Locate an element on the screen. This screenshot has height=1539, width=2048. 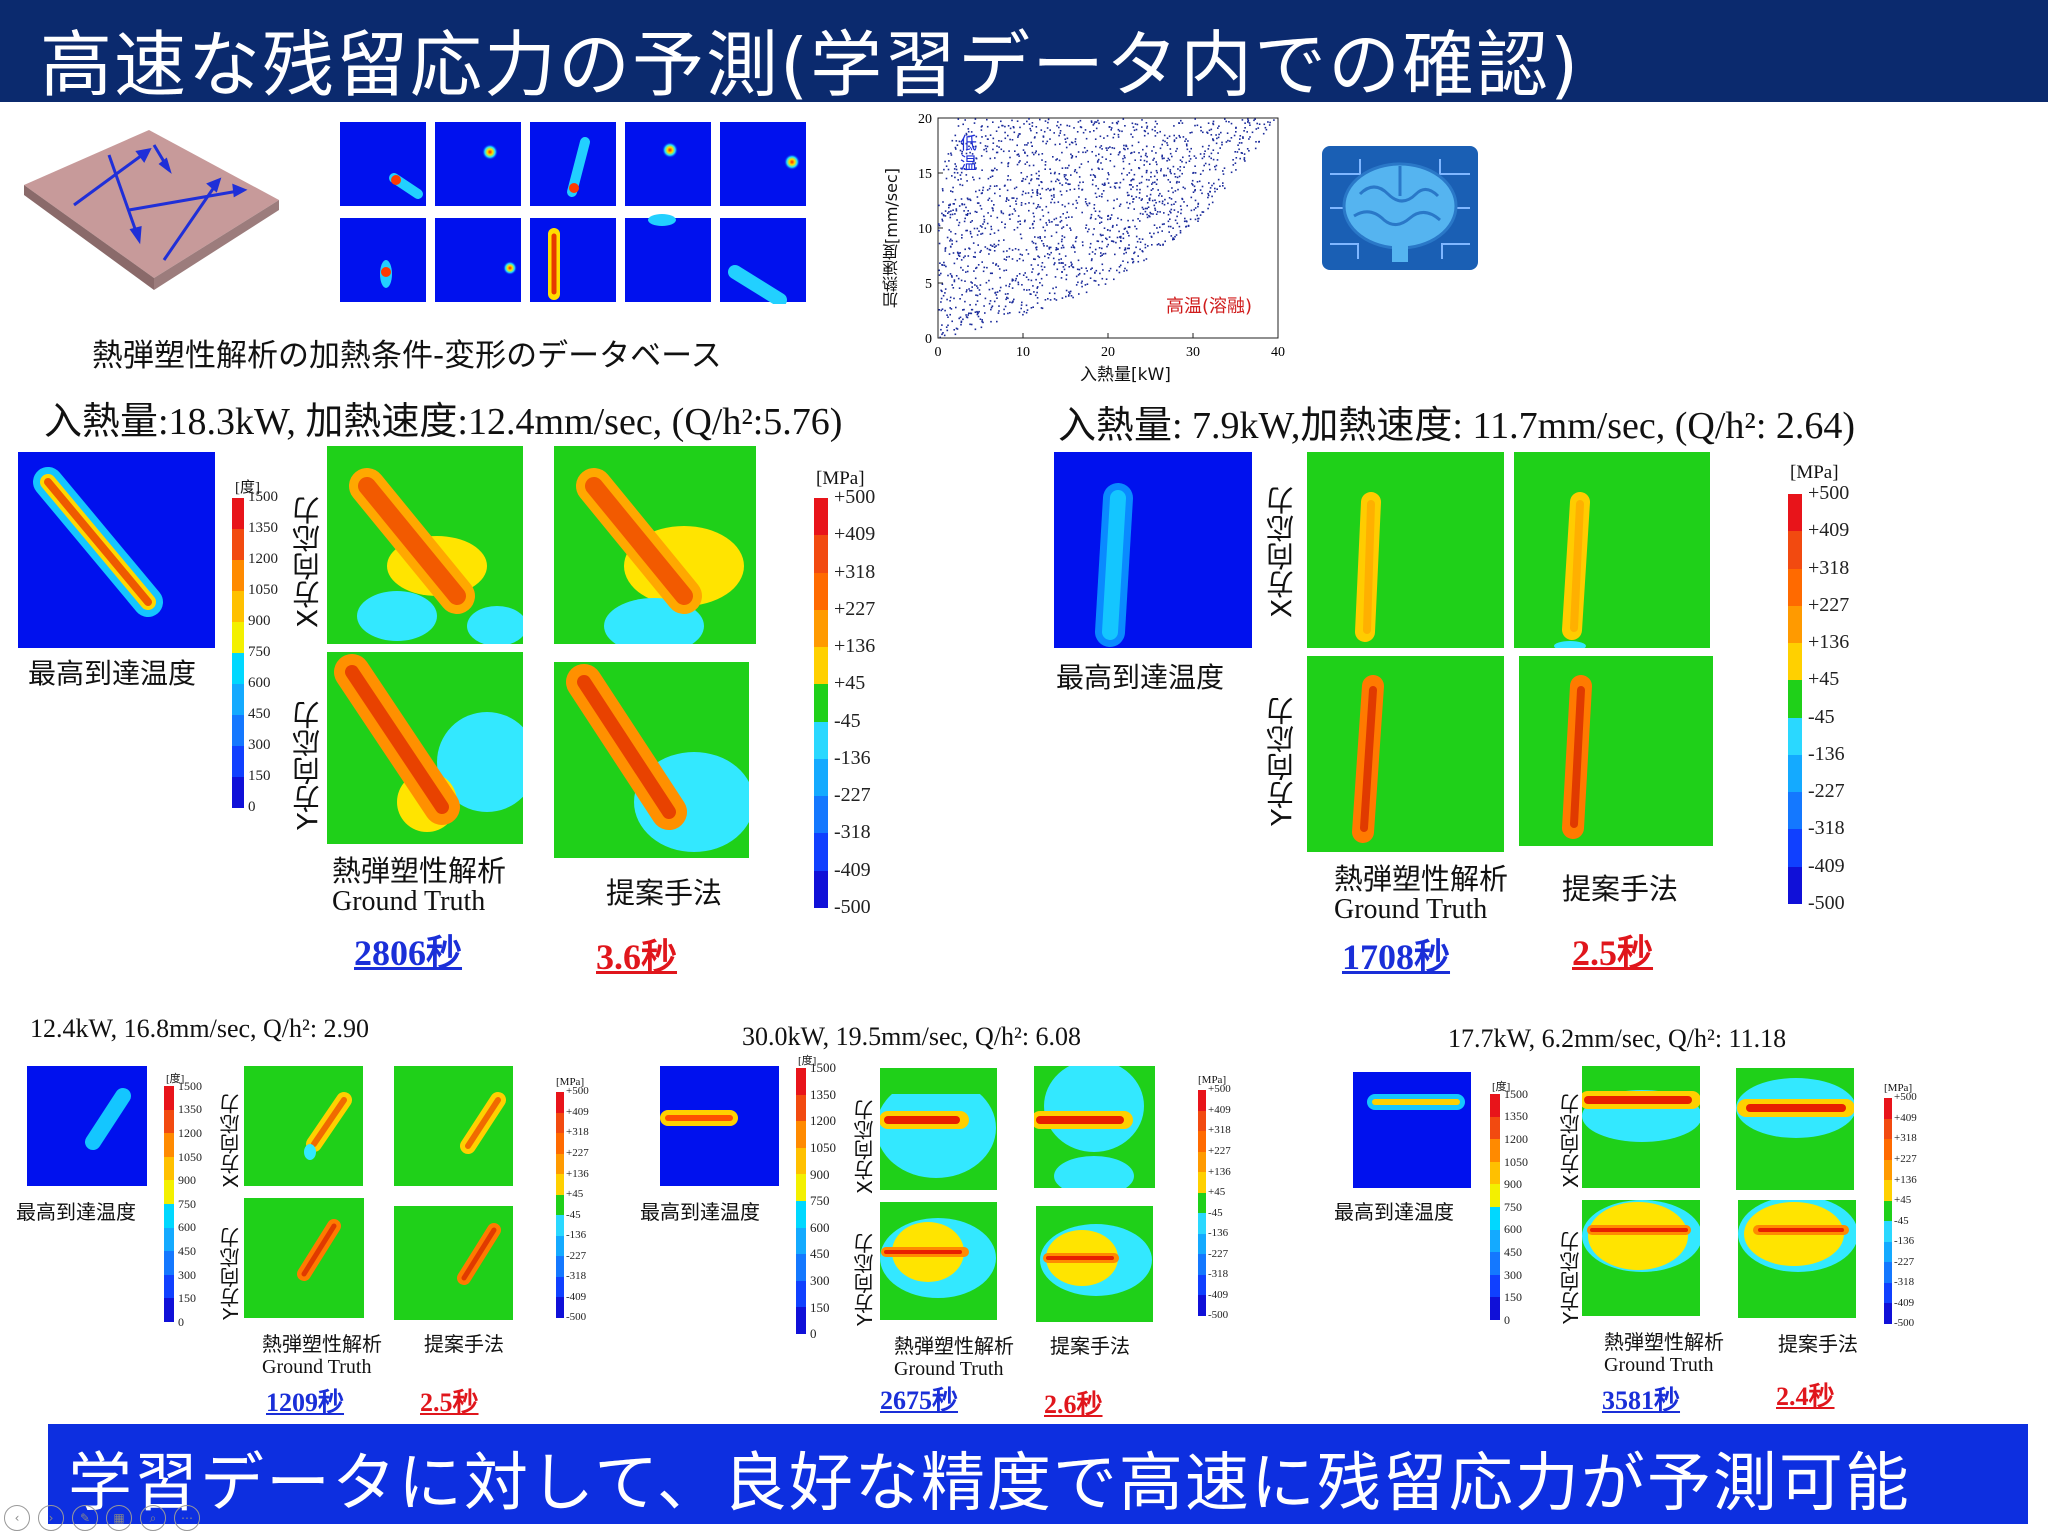
scatter-ytick: 5 is located at coordinates (928, 284).